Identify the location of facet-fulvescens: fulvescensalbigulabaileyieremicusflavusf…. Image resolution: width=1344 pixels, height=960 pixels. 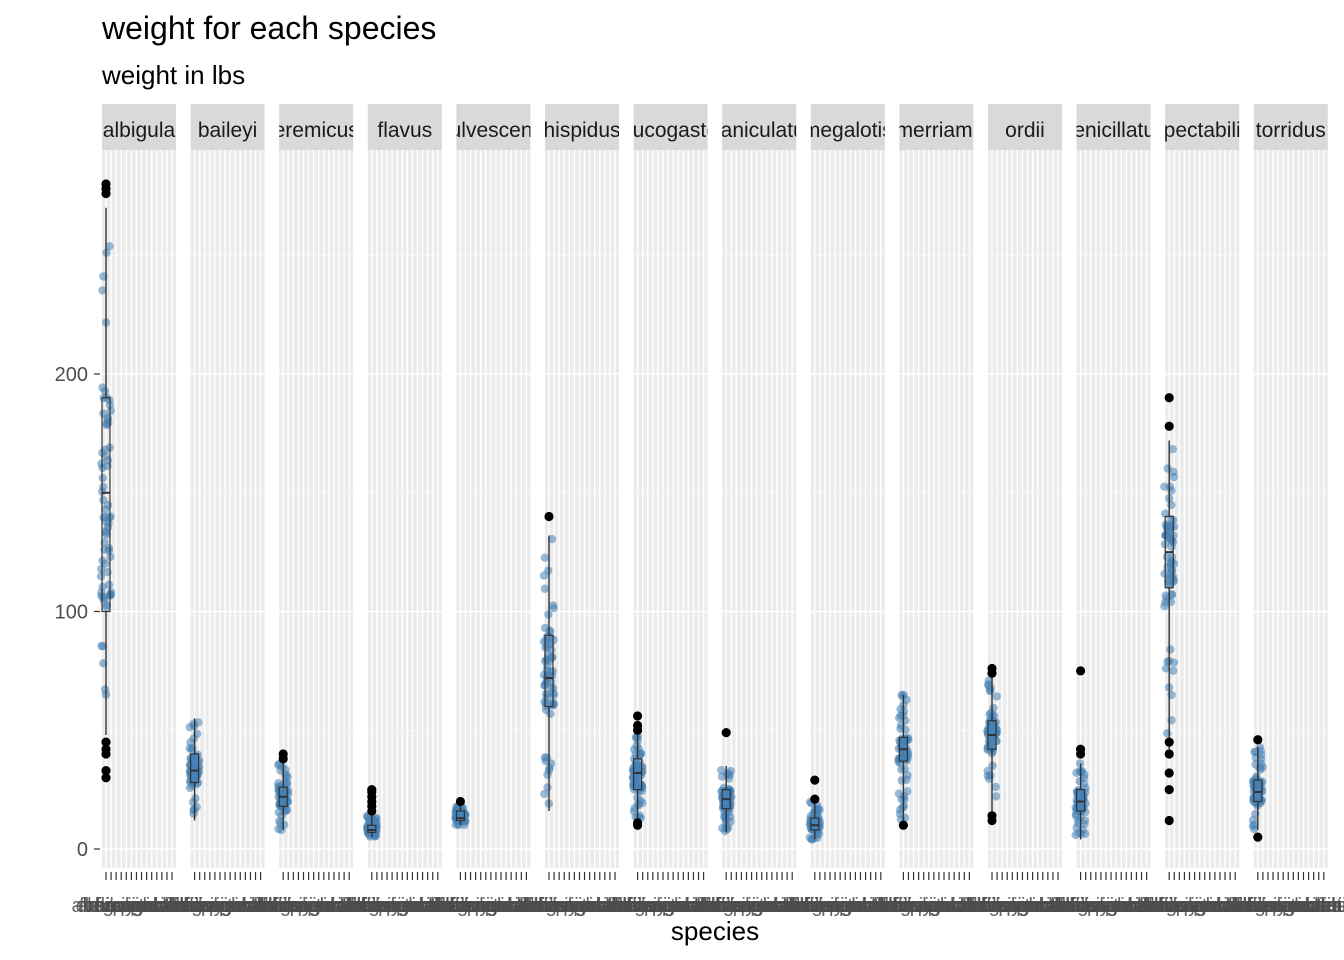
(497, 510).